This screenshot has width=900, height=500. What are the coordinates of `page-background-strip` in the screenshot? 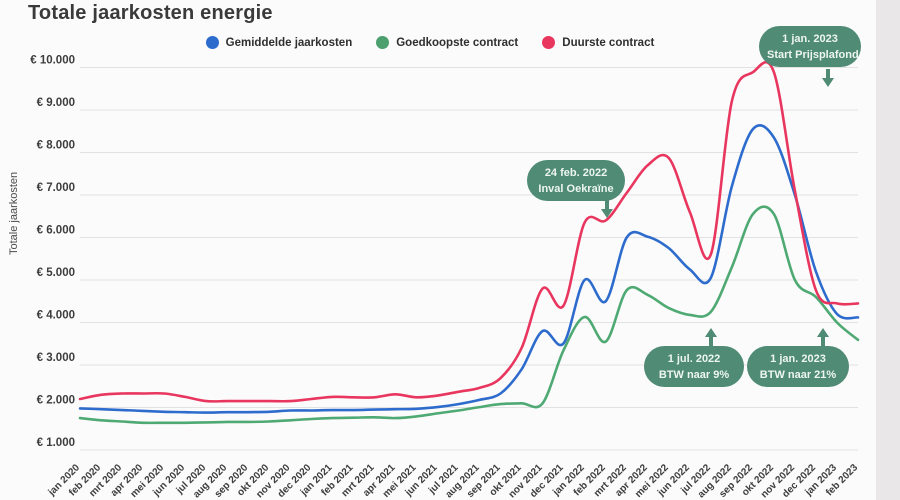 It's located at (888, 250).